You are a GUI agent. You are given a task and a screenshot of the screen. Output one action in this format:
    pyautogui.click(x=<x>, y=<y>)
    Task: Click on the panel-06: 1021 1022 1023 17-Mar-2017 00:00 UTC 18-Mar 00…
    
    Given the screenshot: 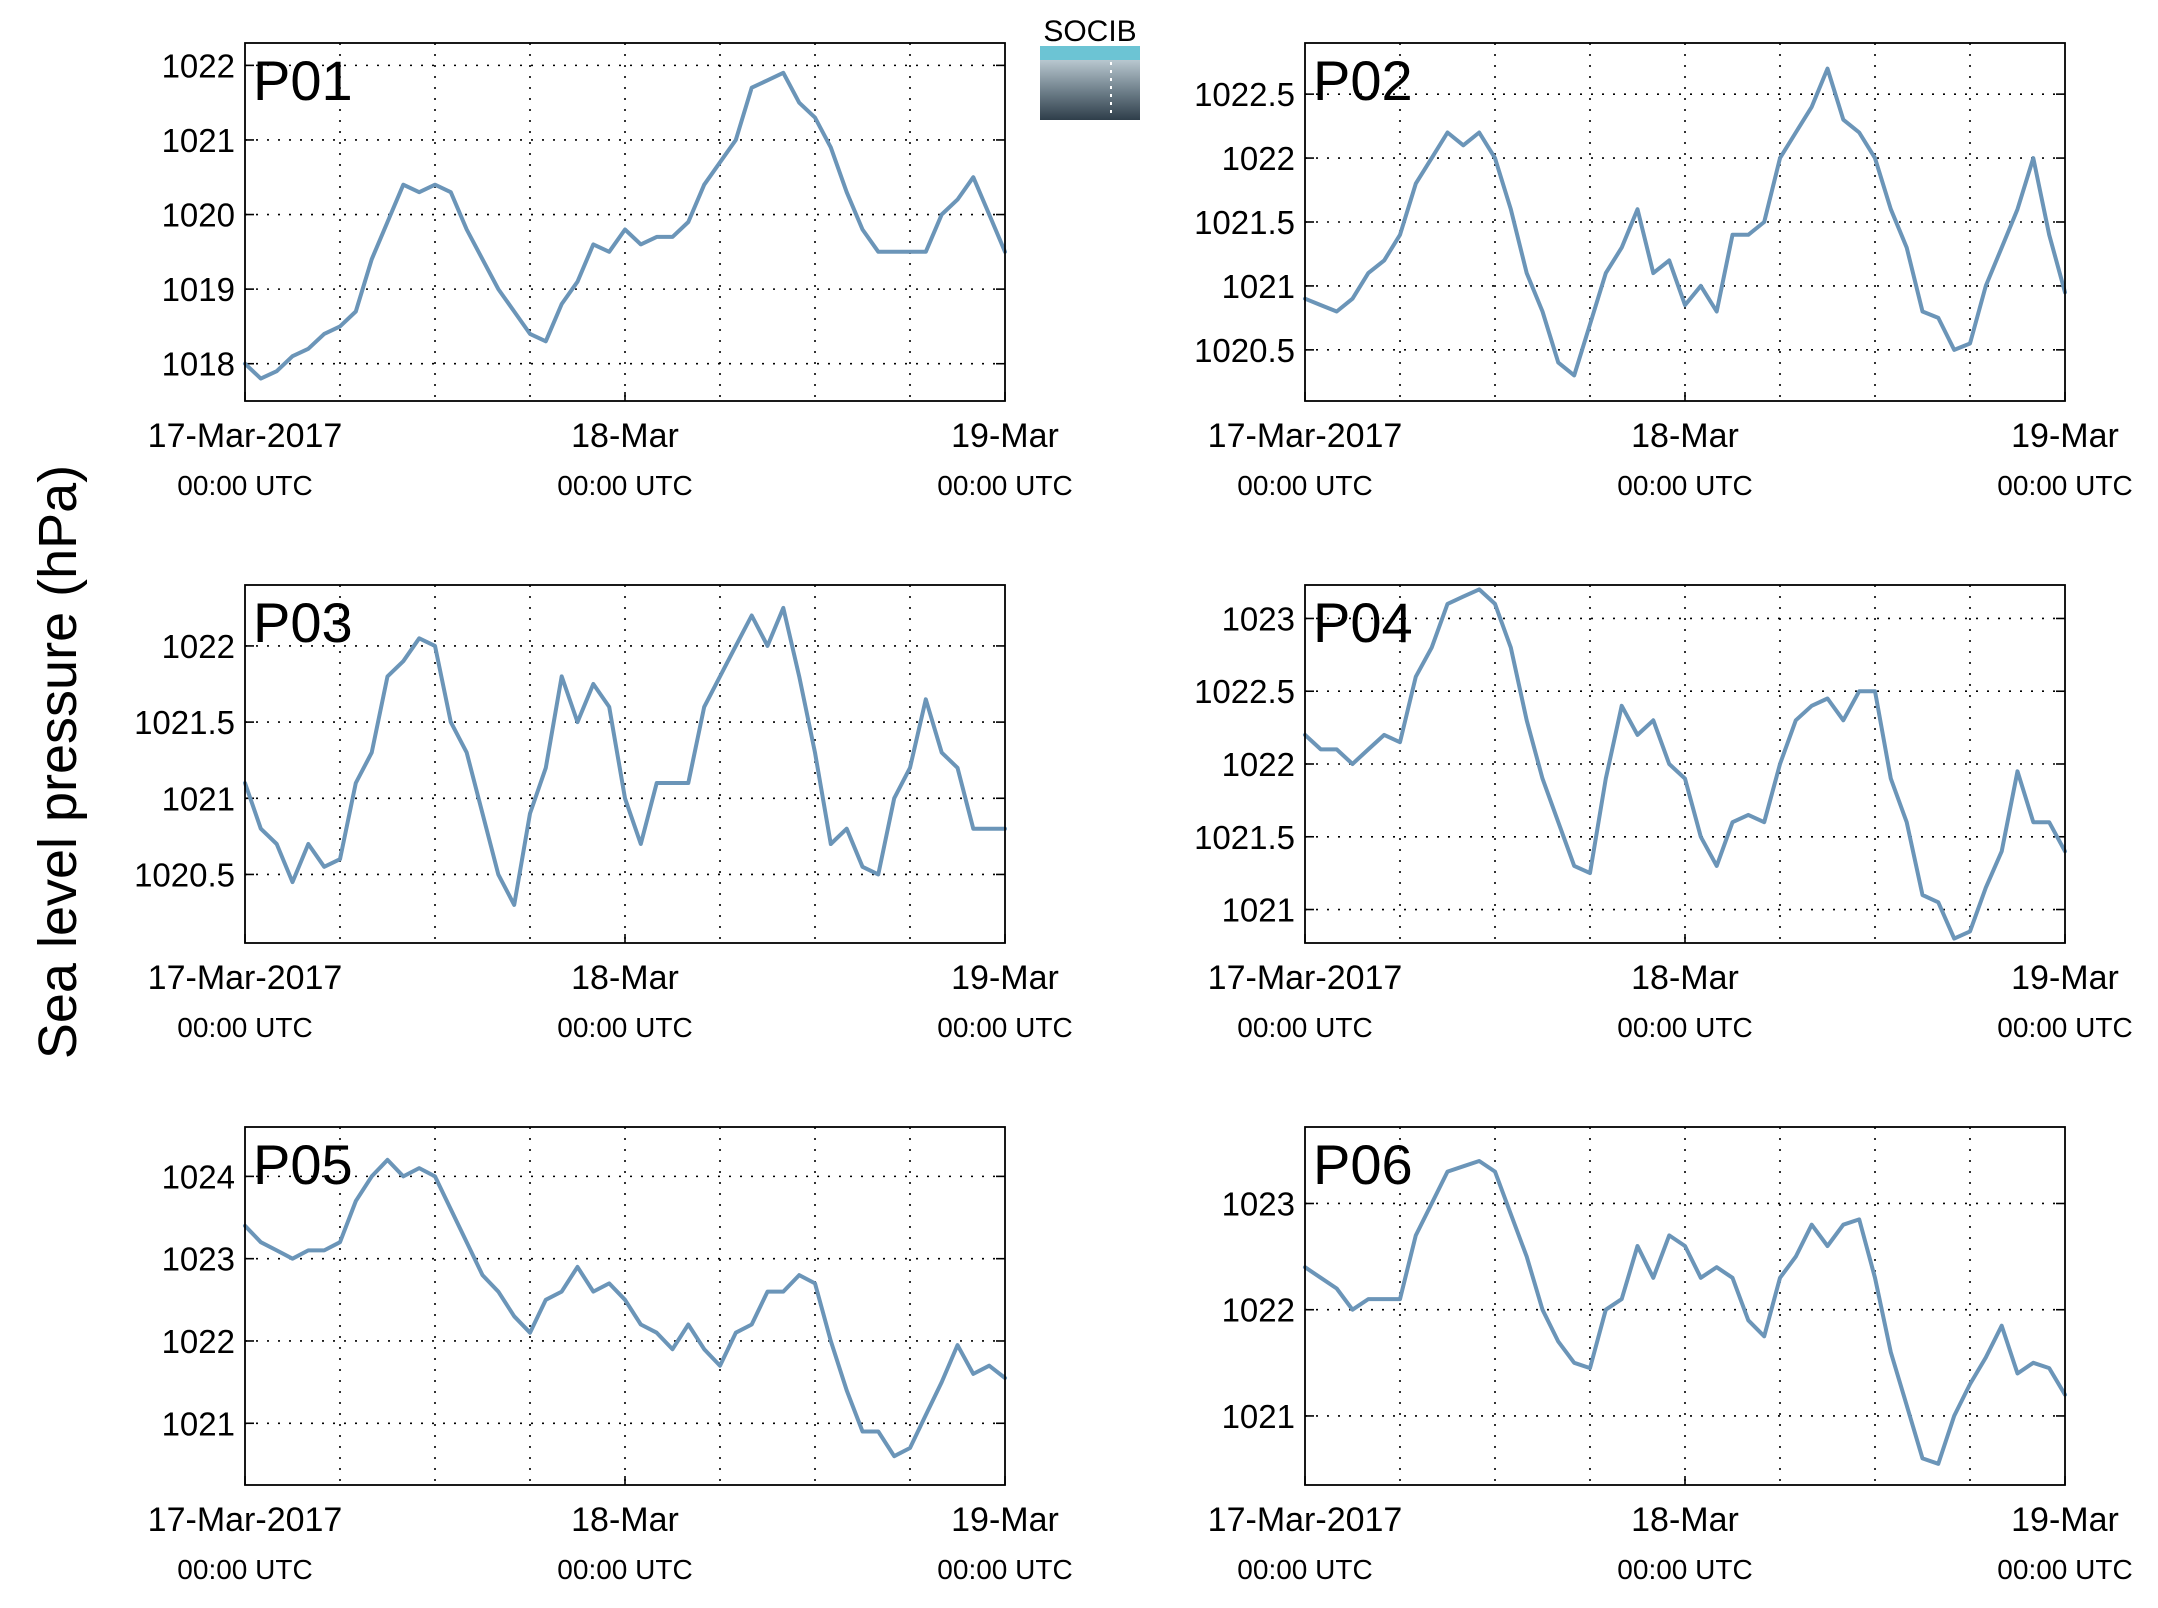 What is the action you would take?
    pyautogui.click(x=1670, y=1355)
    